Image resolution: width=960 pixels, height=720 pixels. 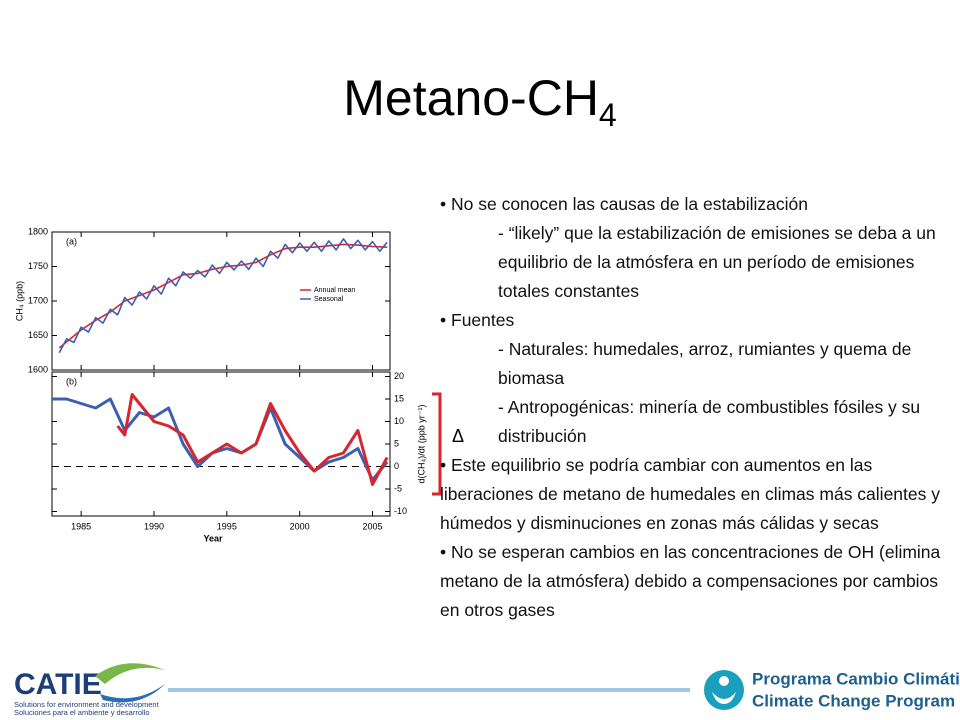 I want to click on program-name: Programa Cambio Climático, so click(x=856, y=678).